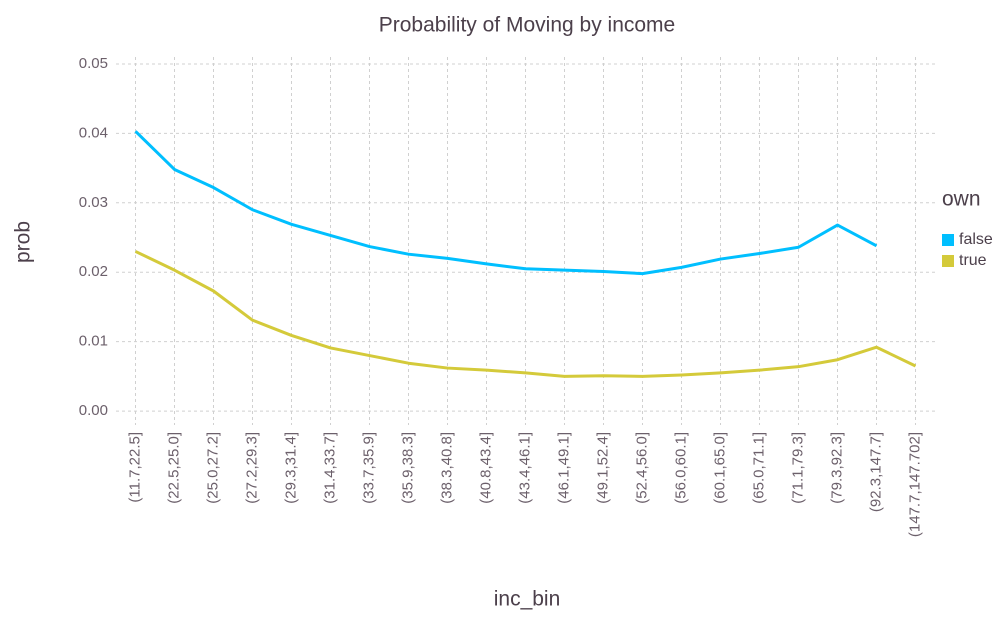 The image size is (1007, 617). I want to click on y-tick-label: 0.04, so click(93, 132).